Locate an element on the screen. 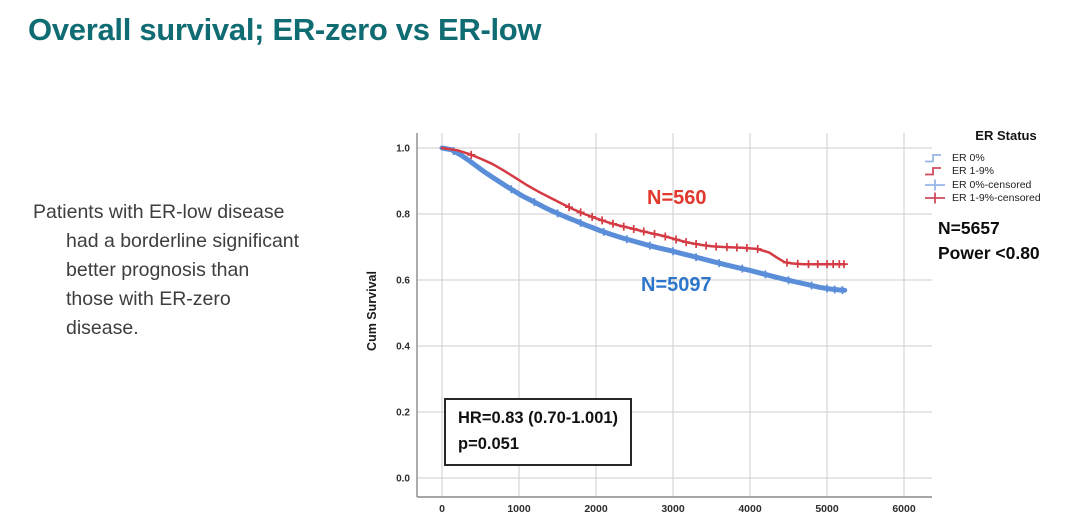 Image resolution: width=1080 pixels, height=528 pixels. er-zero-n-label: N=5097 is located at coordinates (676, 285).